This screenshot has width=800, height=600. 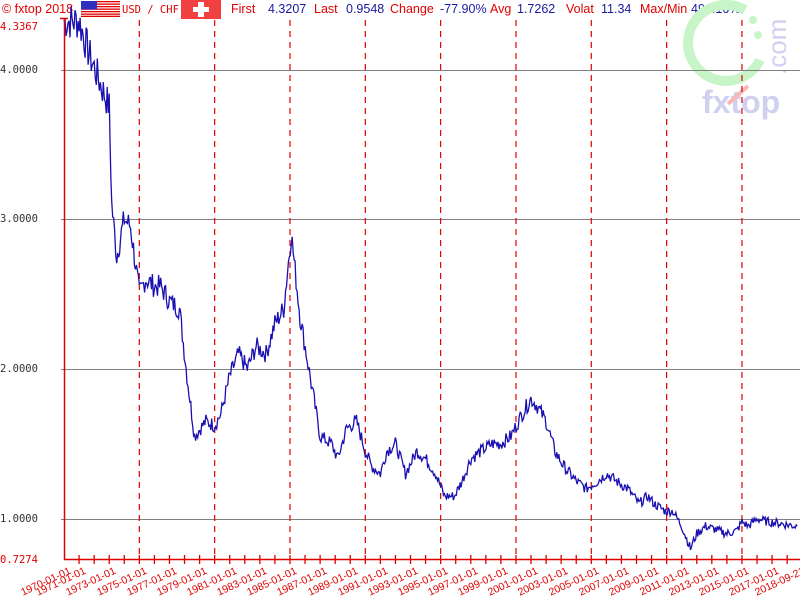 What do you see at coordinates (243, 9) in the screenshot?
I see `first-label: First` at bounding box center [243, 9].